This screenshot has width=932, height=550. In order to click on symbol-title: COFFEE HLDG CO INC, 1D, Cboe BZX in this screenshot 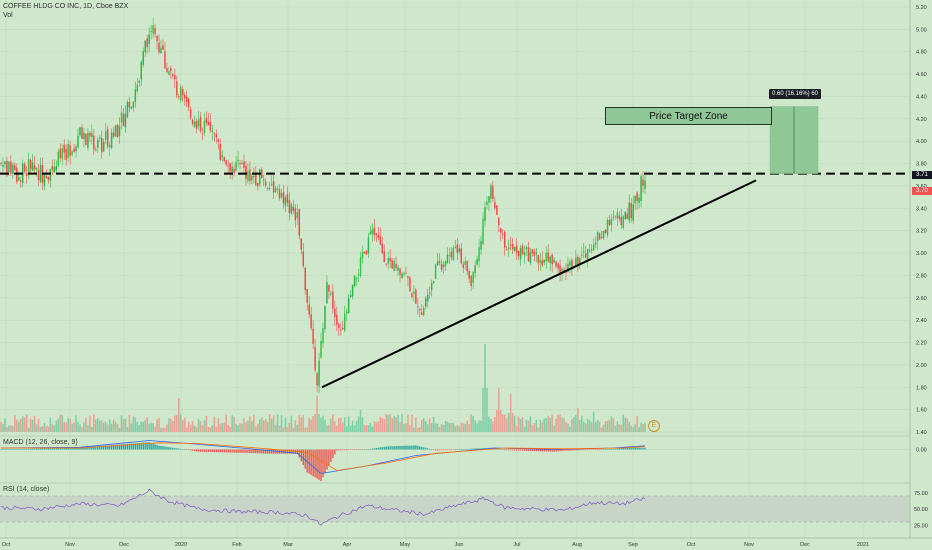, I will do `click(66, 6)`.